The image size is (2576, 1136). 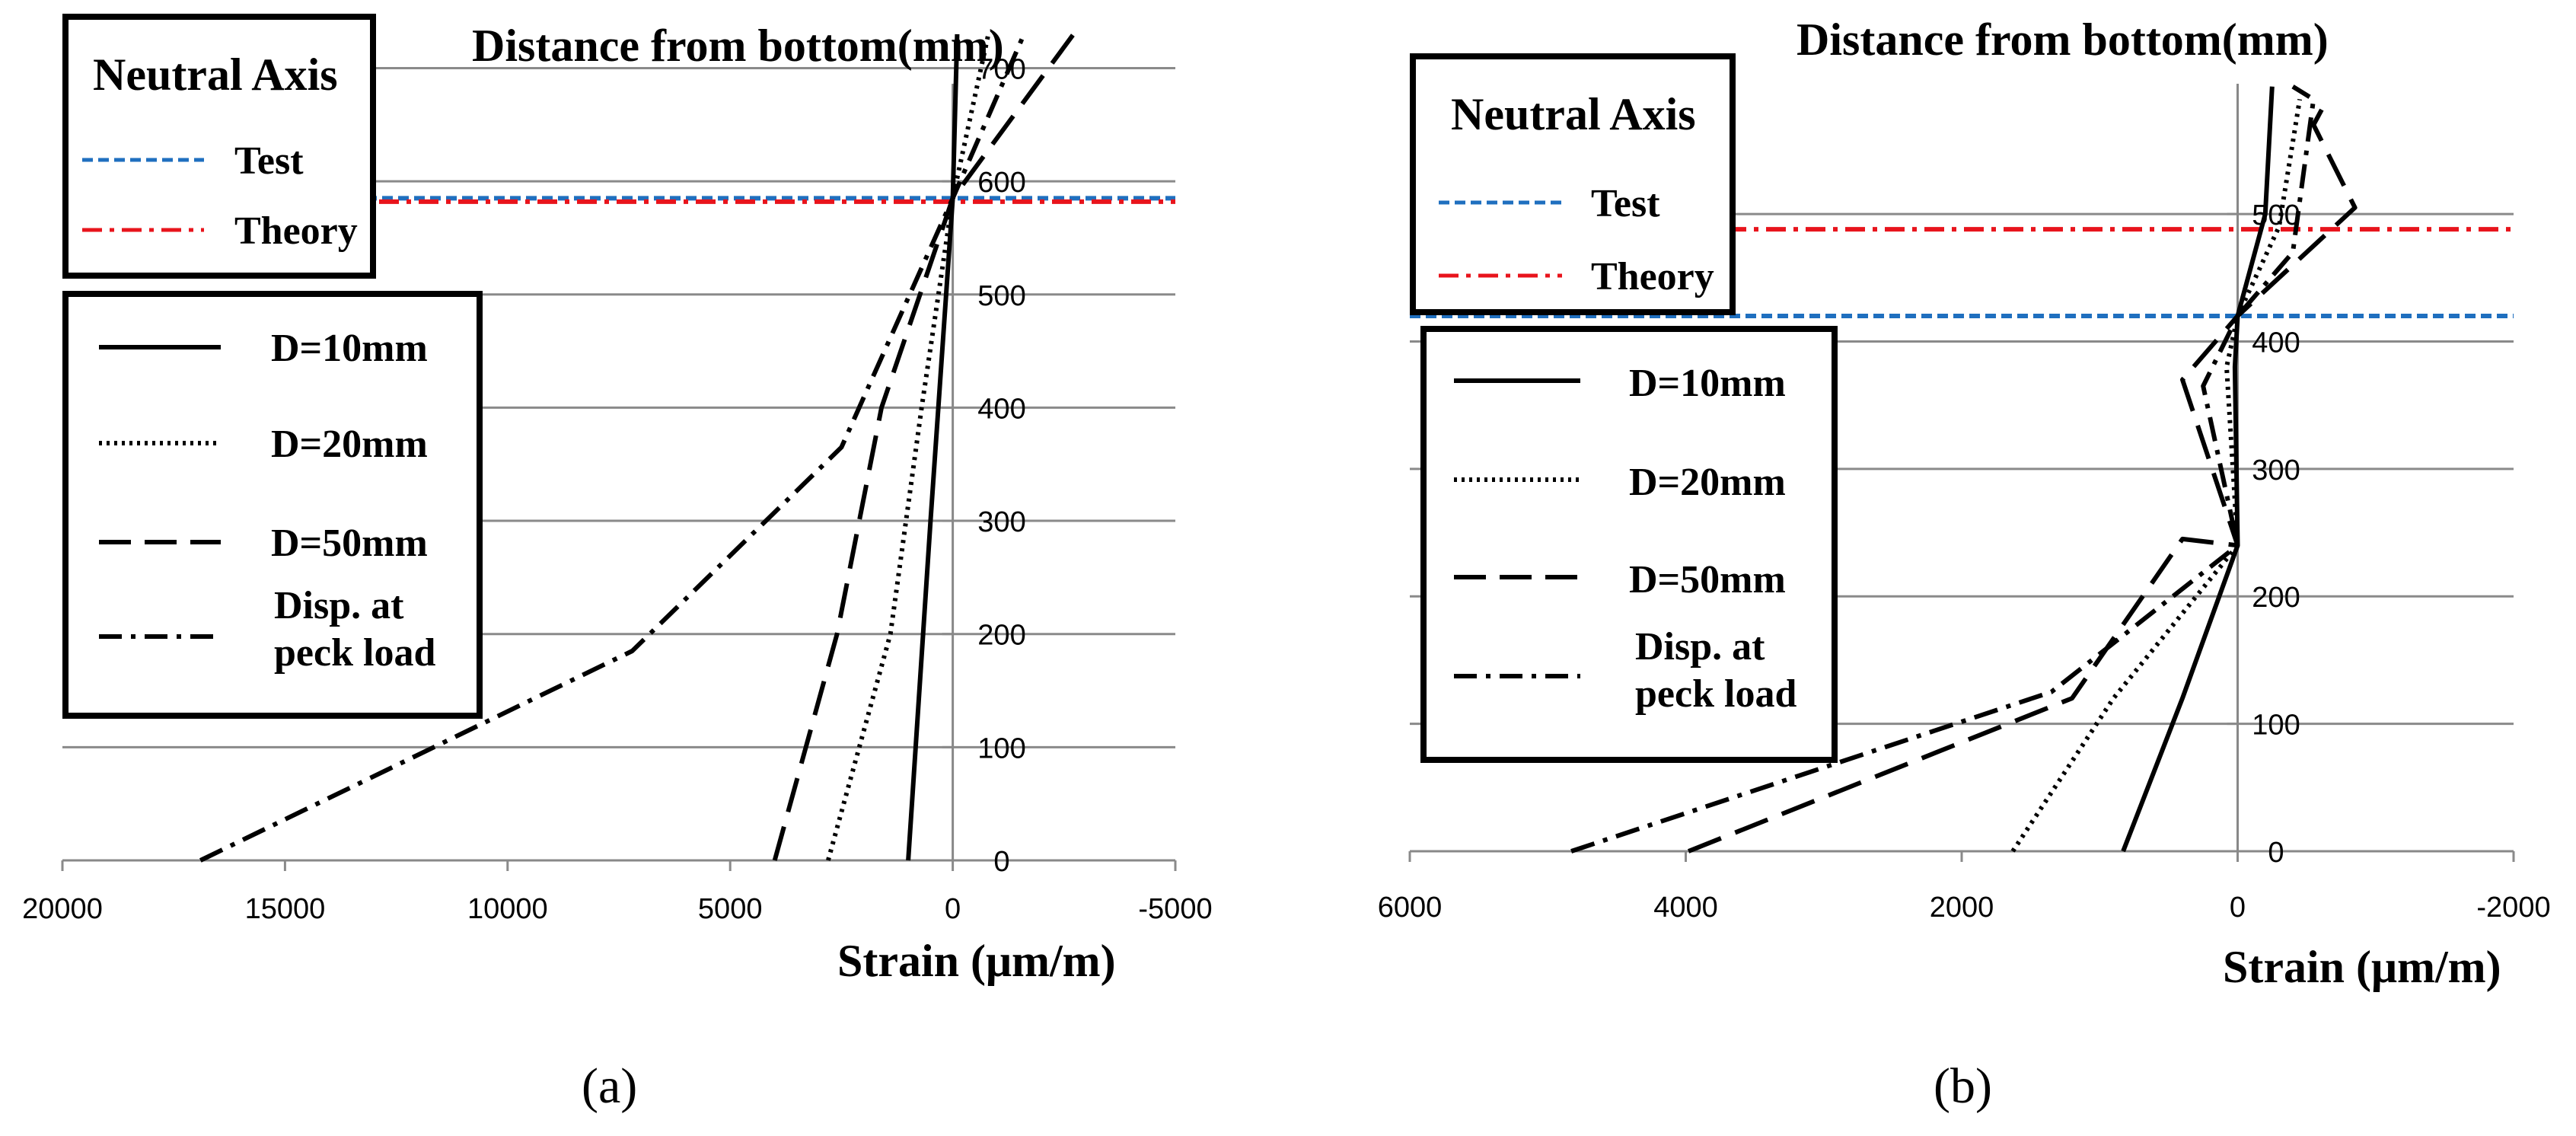 What do you see at coordinates (1962, 908) in the screenshot?
I see `x-tick-label: 2000` at bounding box center [1962, 908].